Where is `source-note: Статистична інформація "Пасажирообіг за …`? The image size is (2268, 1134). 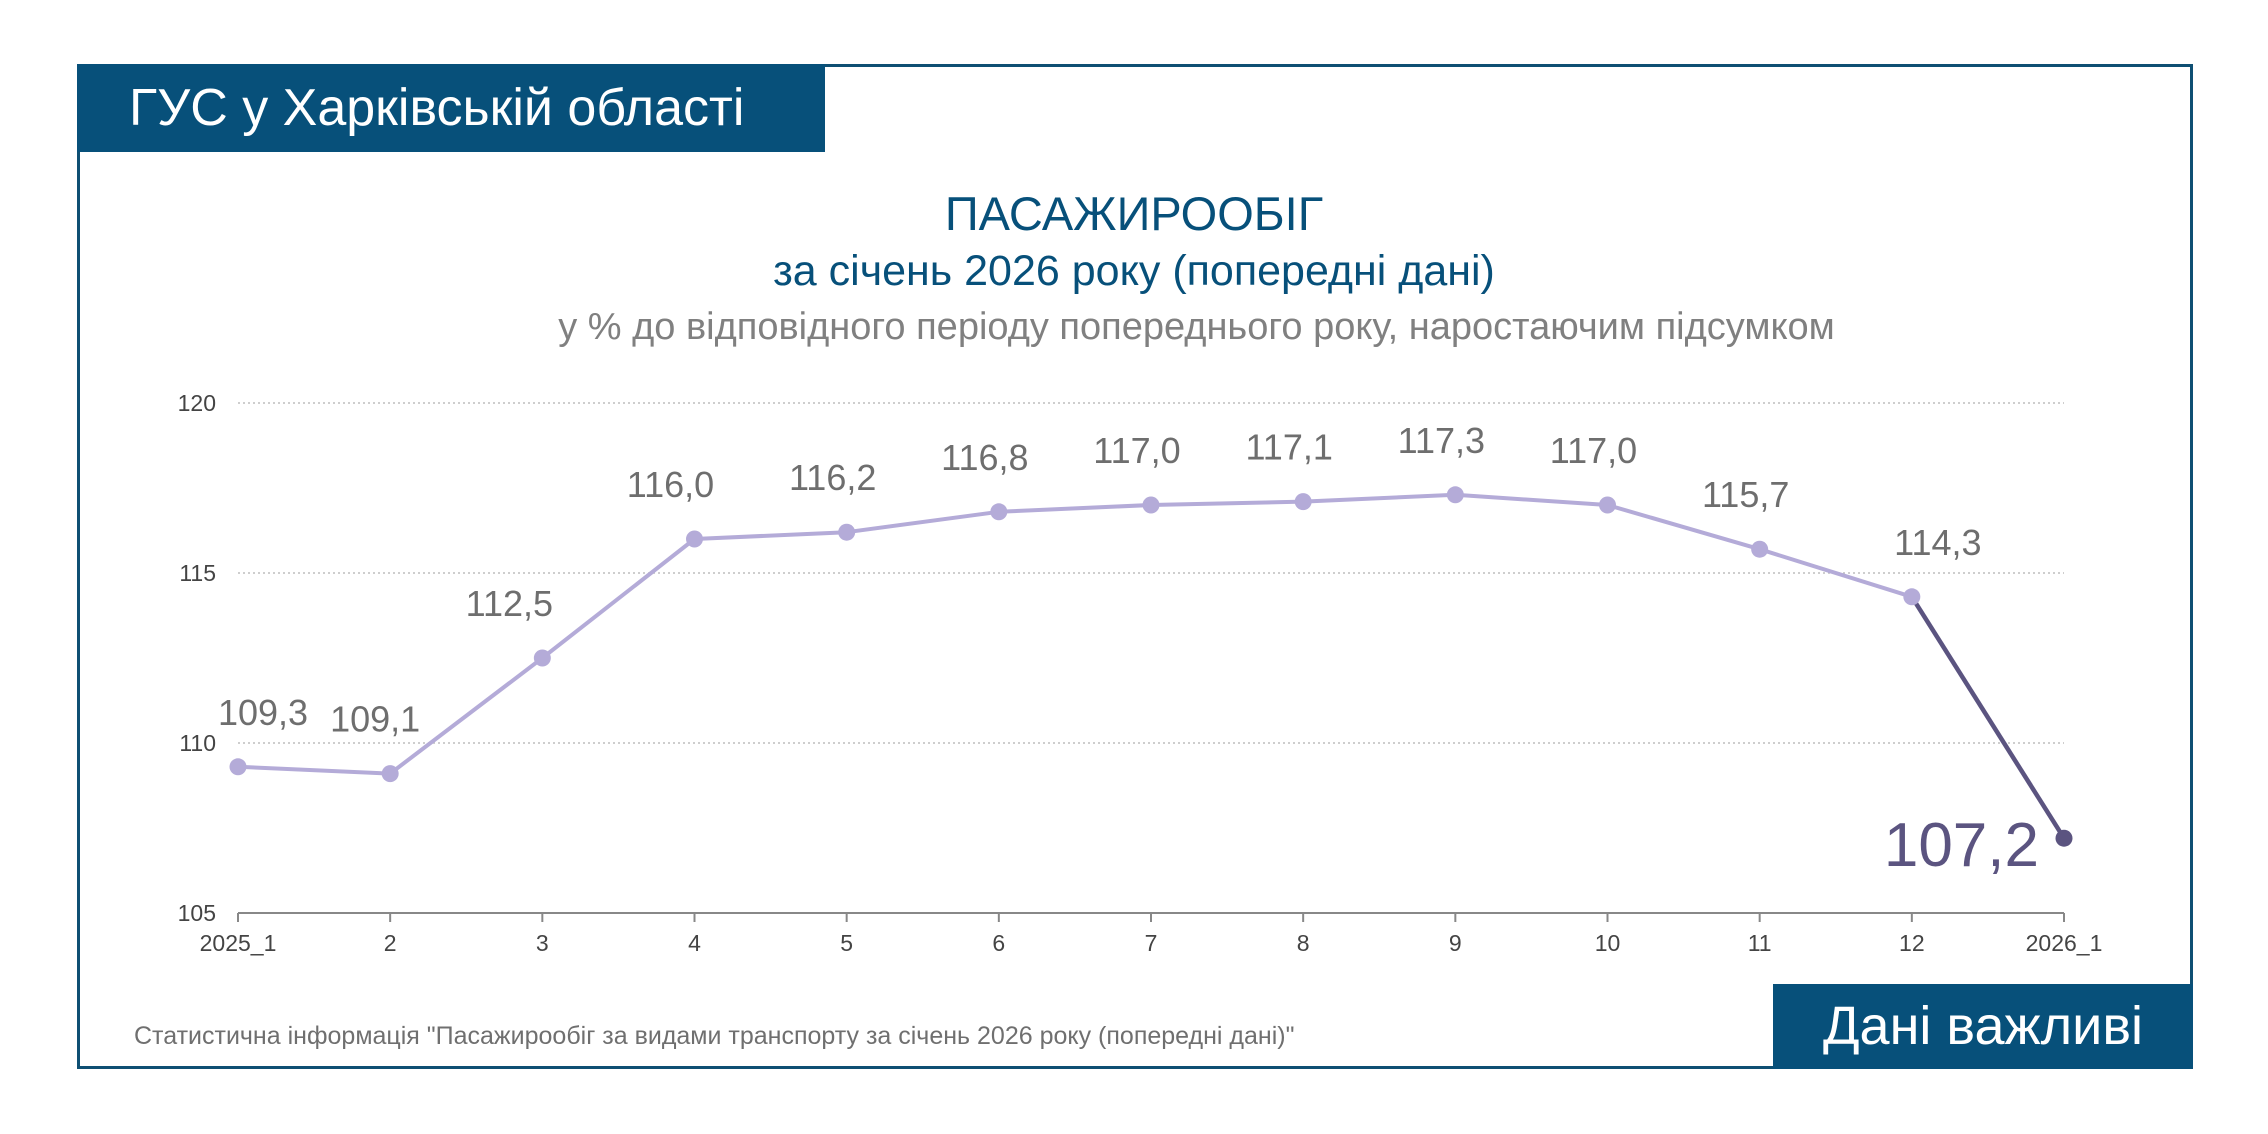 source-note: Статистична інформація "Пасажирообіг за … is located at coordinates (714, 1036).